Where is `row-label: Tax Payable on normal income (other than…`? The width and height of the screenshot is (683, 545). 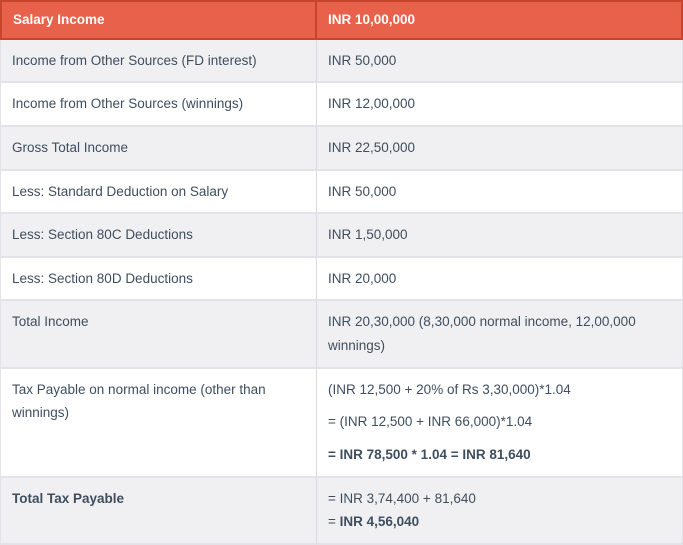
row-label: Tax Payable on normal income (other than… is located at coordinates (158, 423).